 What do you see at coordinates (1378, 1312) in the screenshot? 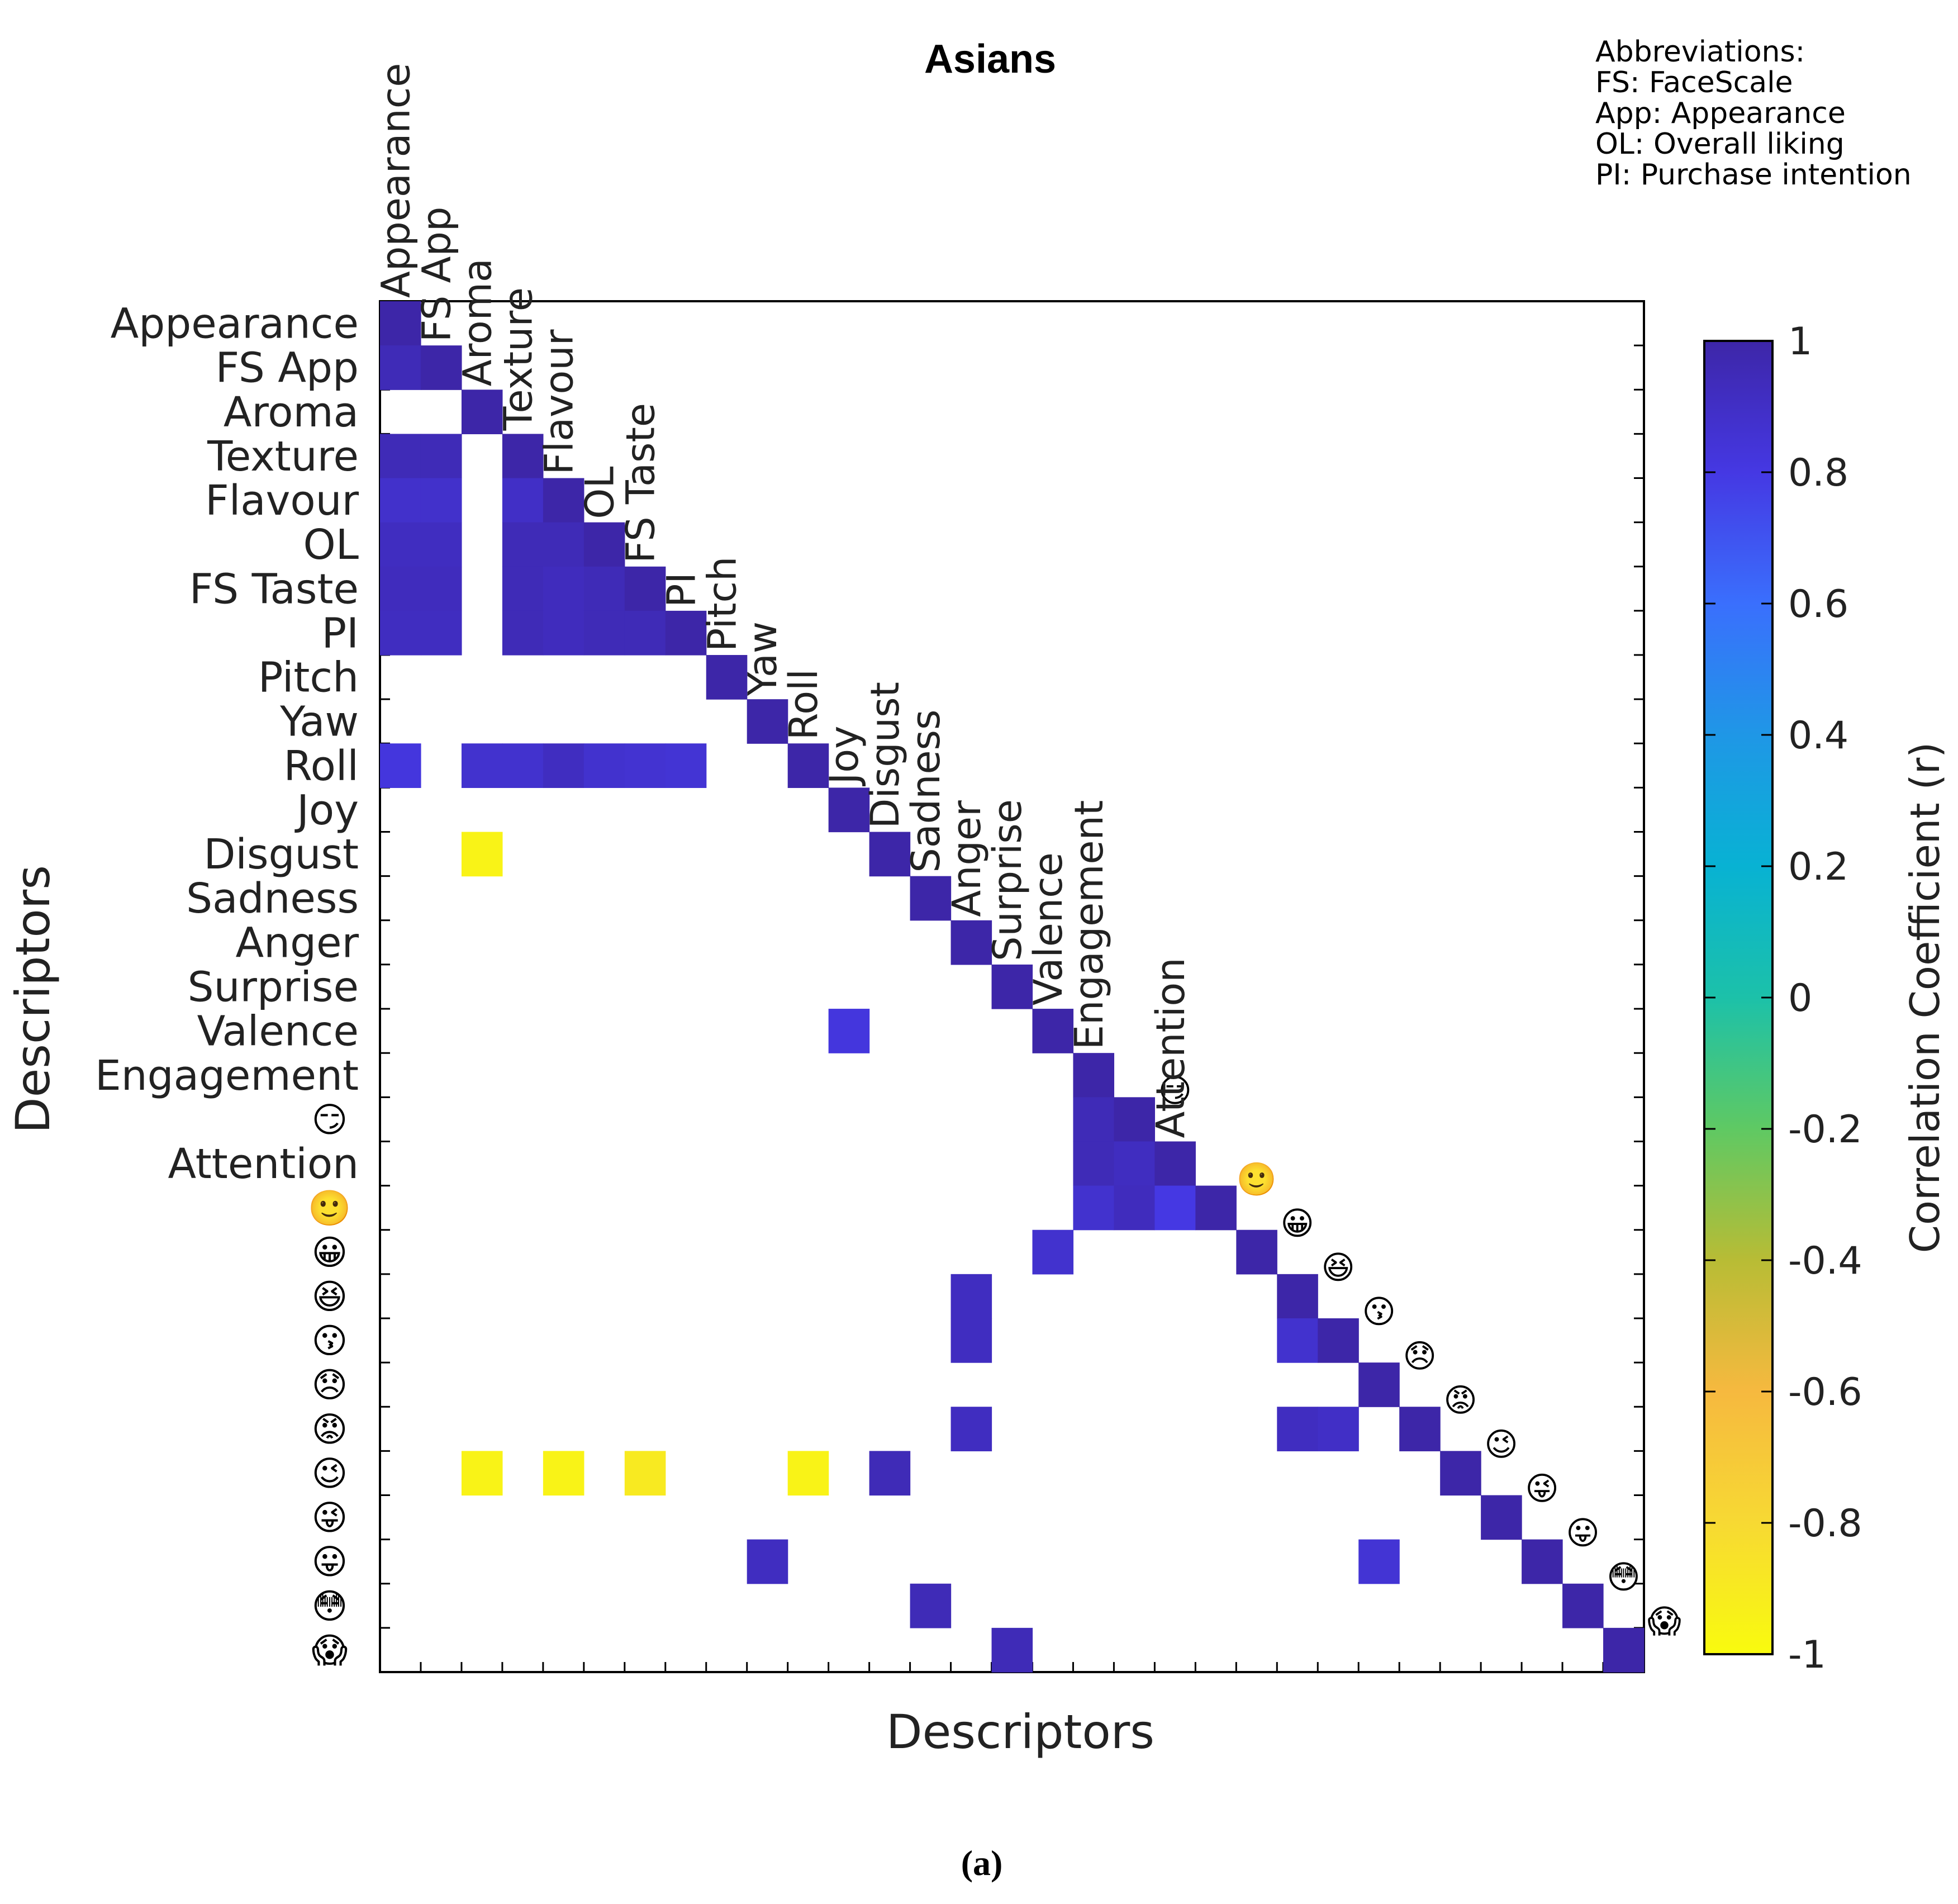
I see `kiss-emoji-col-icon: 😗` at bounding box center [1378, 1312].